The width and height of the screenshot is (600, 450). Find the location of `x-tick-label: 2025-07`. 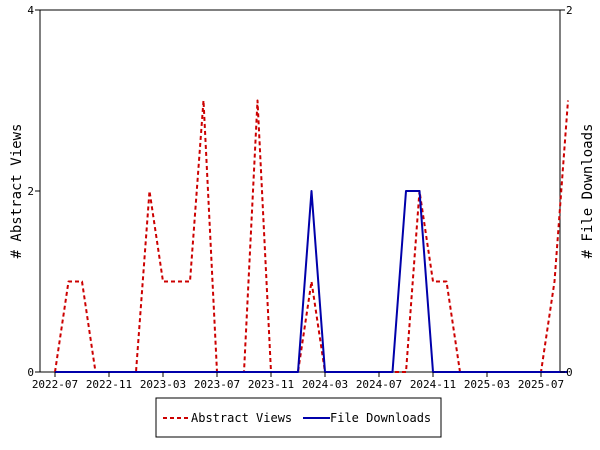

x-tick-label: 2025-07 is located at coordinates (541, 384).